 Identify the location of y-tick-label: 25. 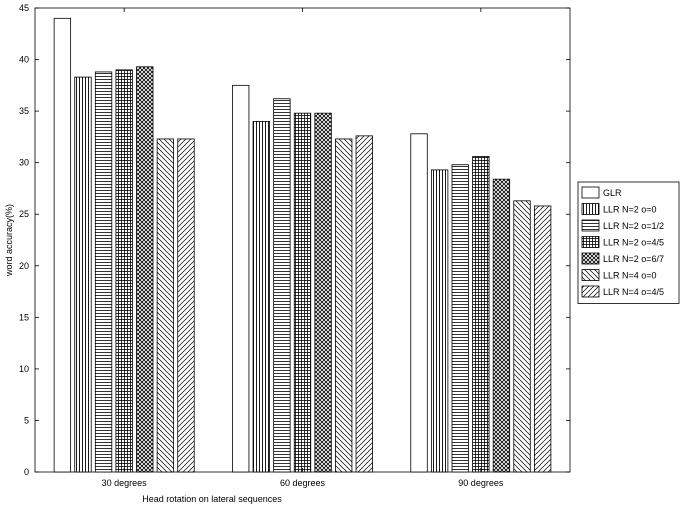
(24, 214).